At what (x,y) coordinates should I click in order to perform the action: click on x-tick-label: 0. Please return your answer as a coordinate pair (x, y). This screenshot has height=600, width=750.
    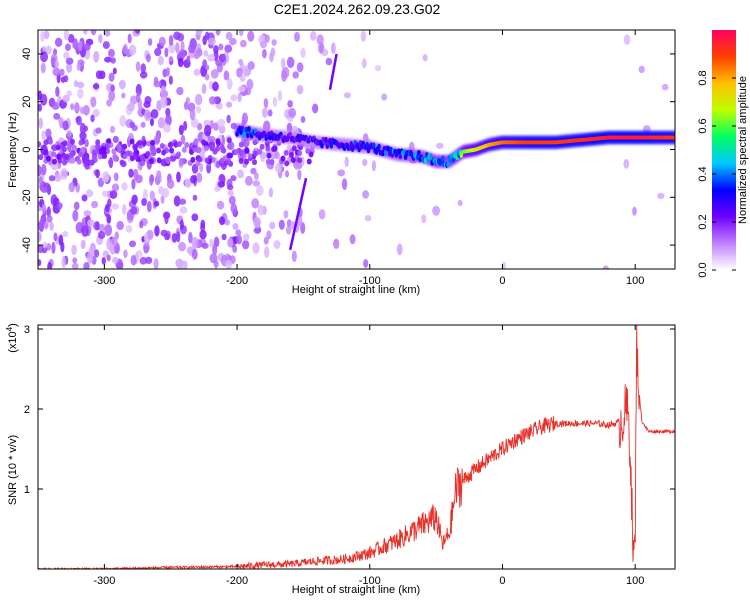
    Looking at the image, I should click on (502, 581).